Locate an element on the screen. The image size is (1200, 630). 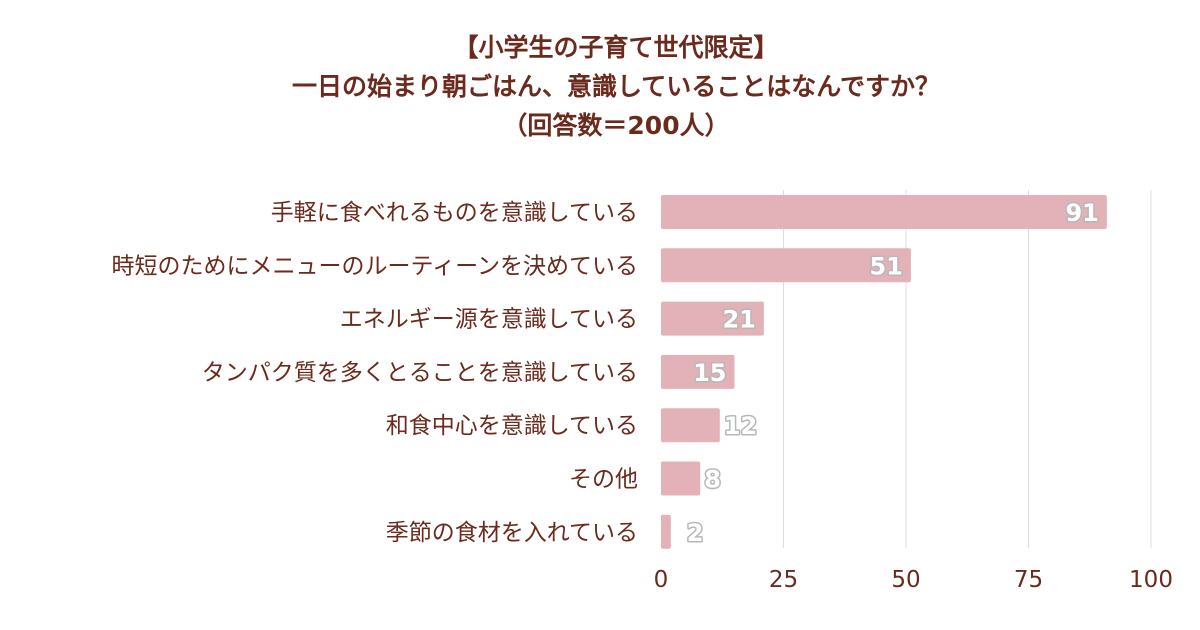
value-label-3: 21 is located at coordinates (738, 320).